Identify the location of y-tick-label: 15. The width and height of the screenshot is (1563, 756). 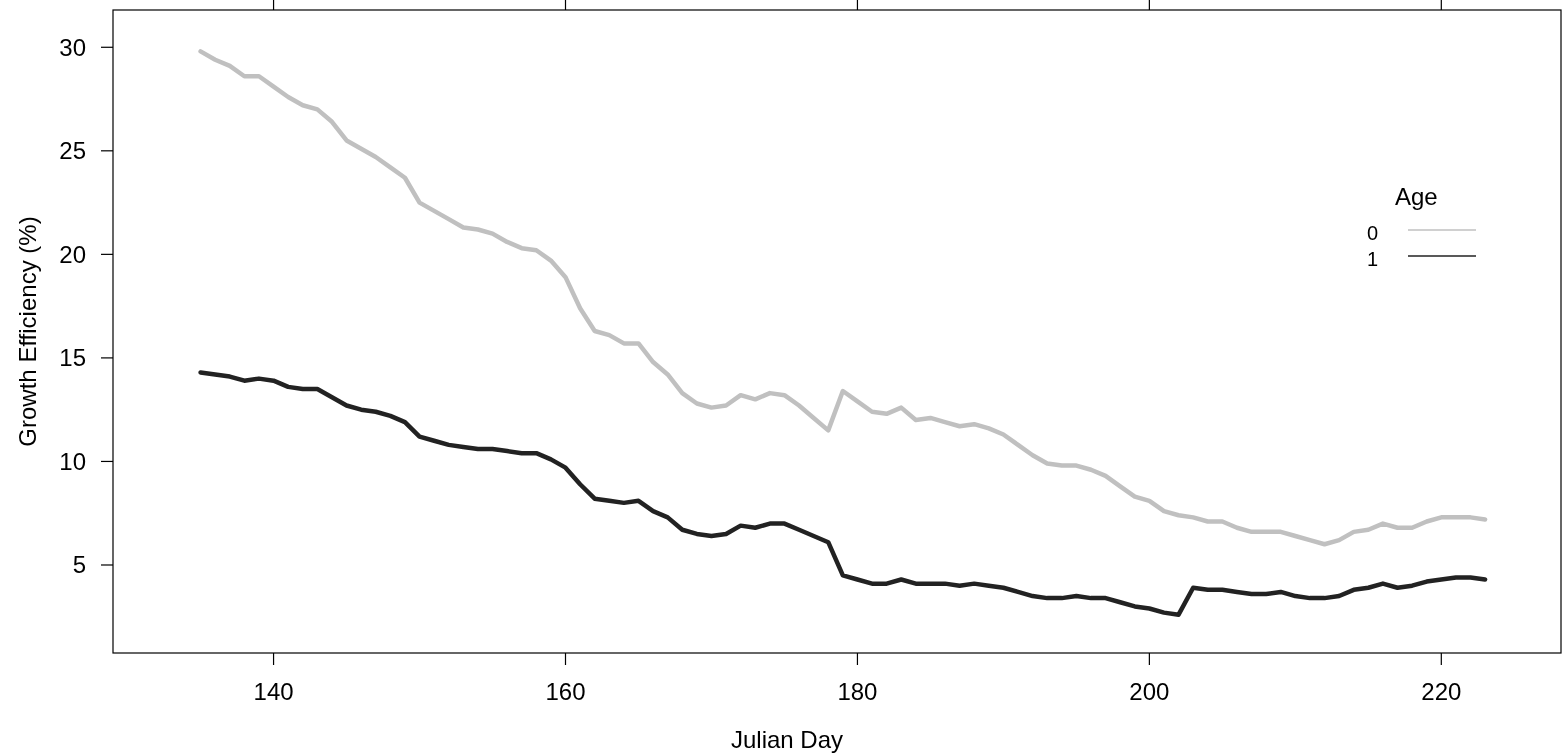
(72, 358).